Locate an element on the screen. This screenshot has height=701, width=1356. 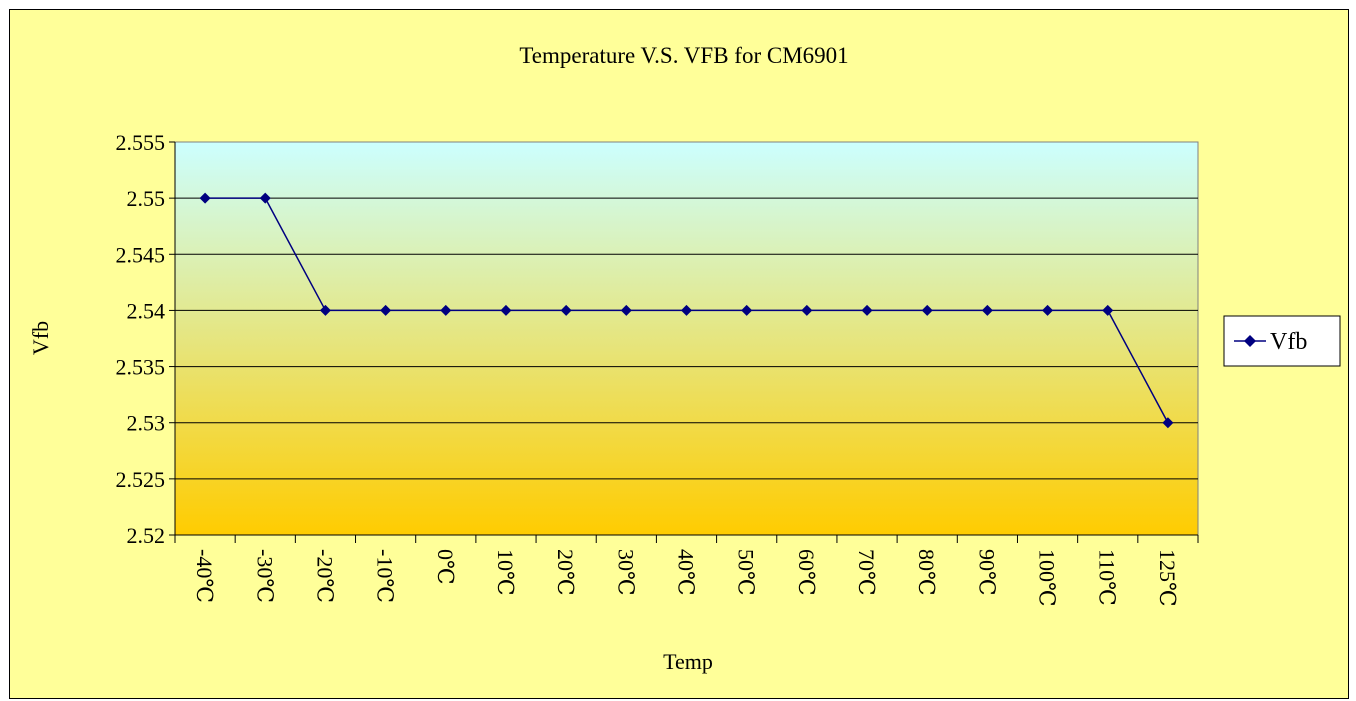
x-tick-label: -40℃ is located at coordinates (204, 576).